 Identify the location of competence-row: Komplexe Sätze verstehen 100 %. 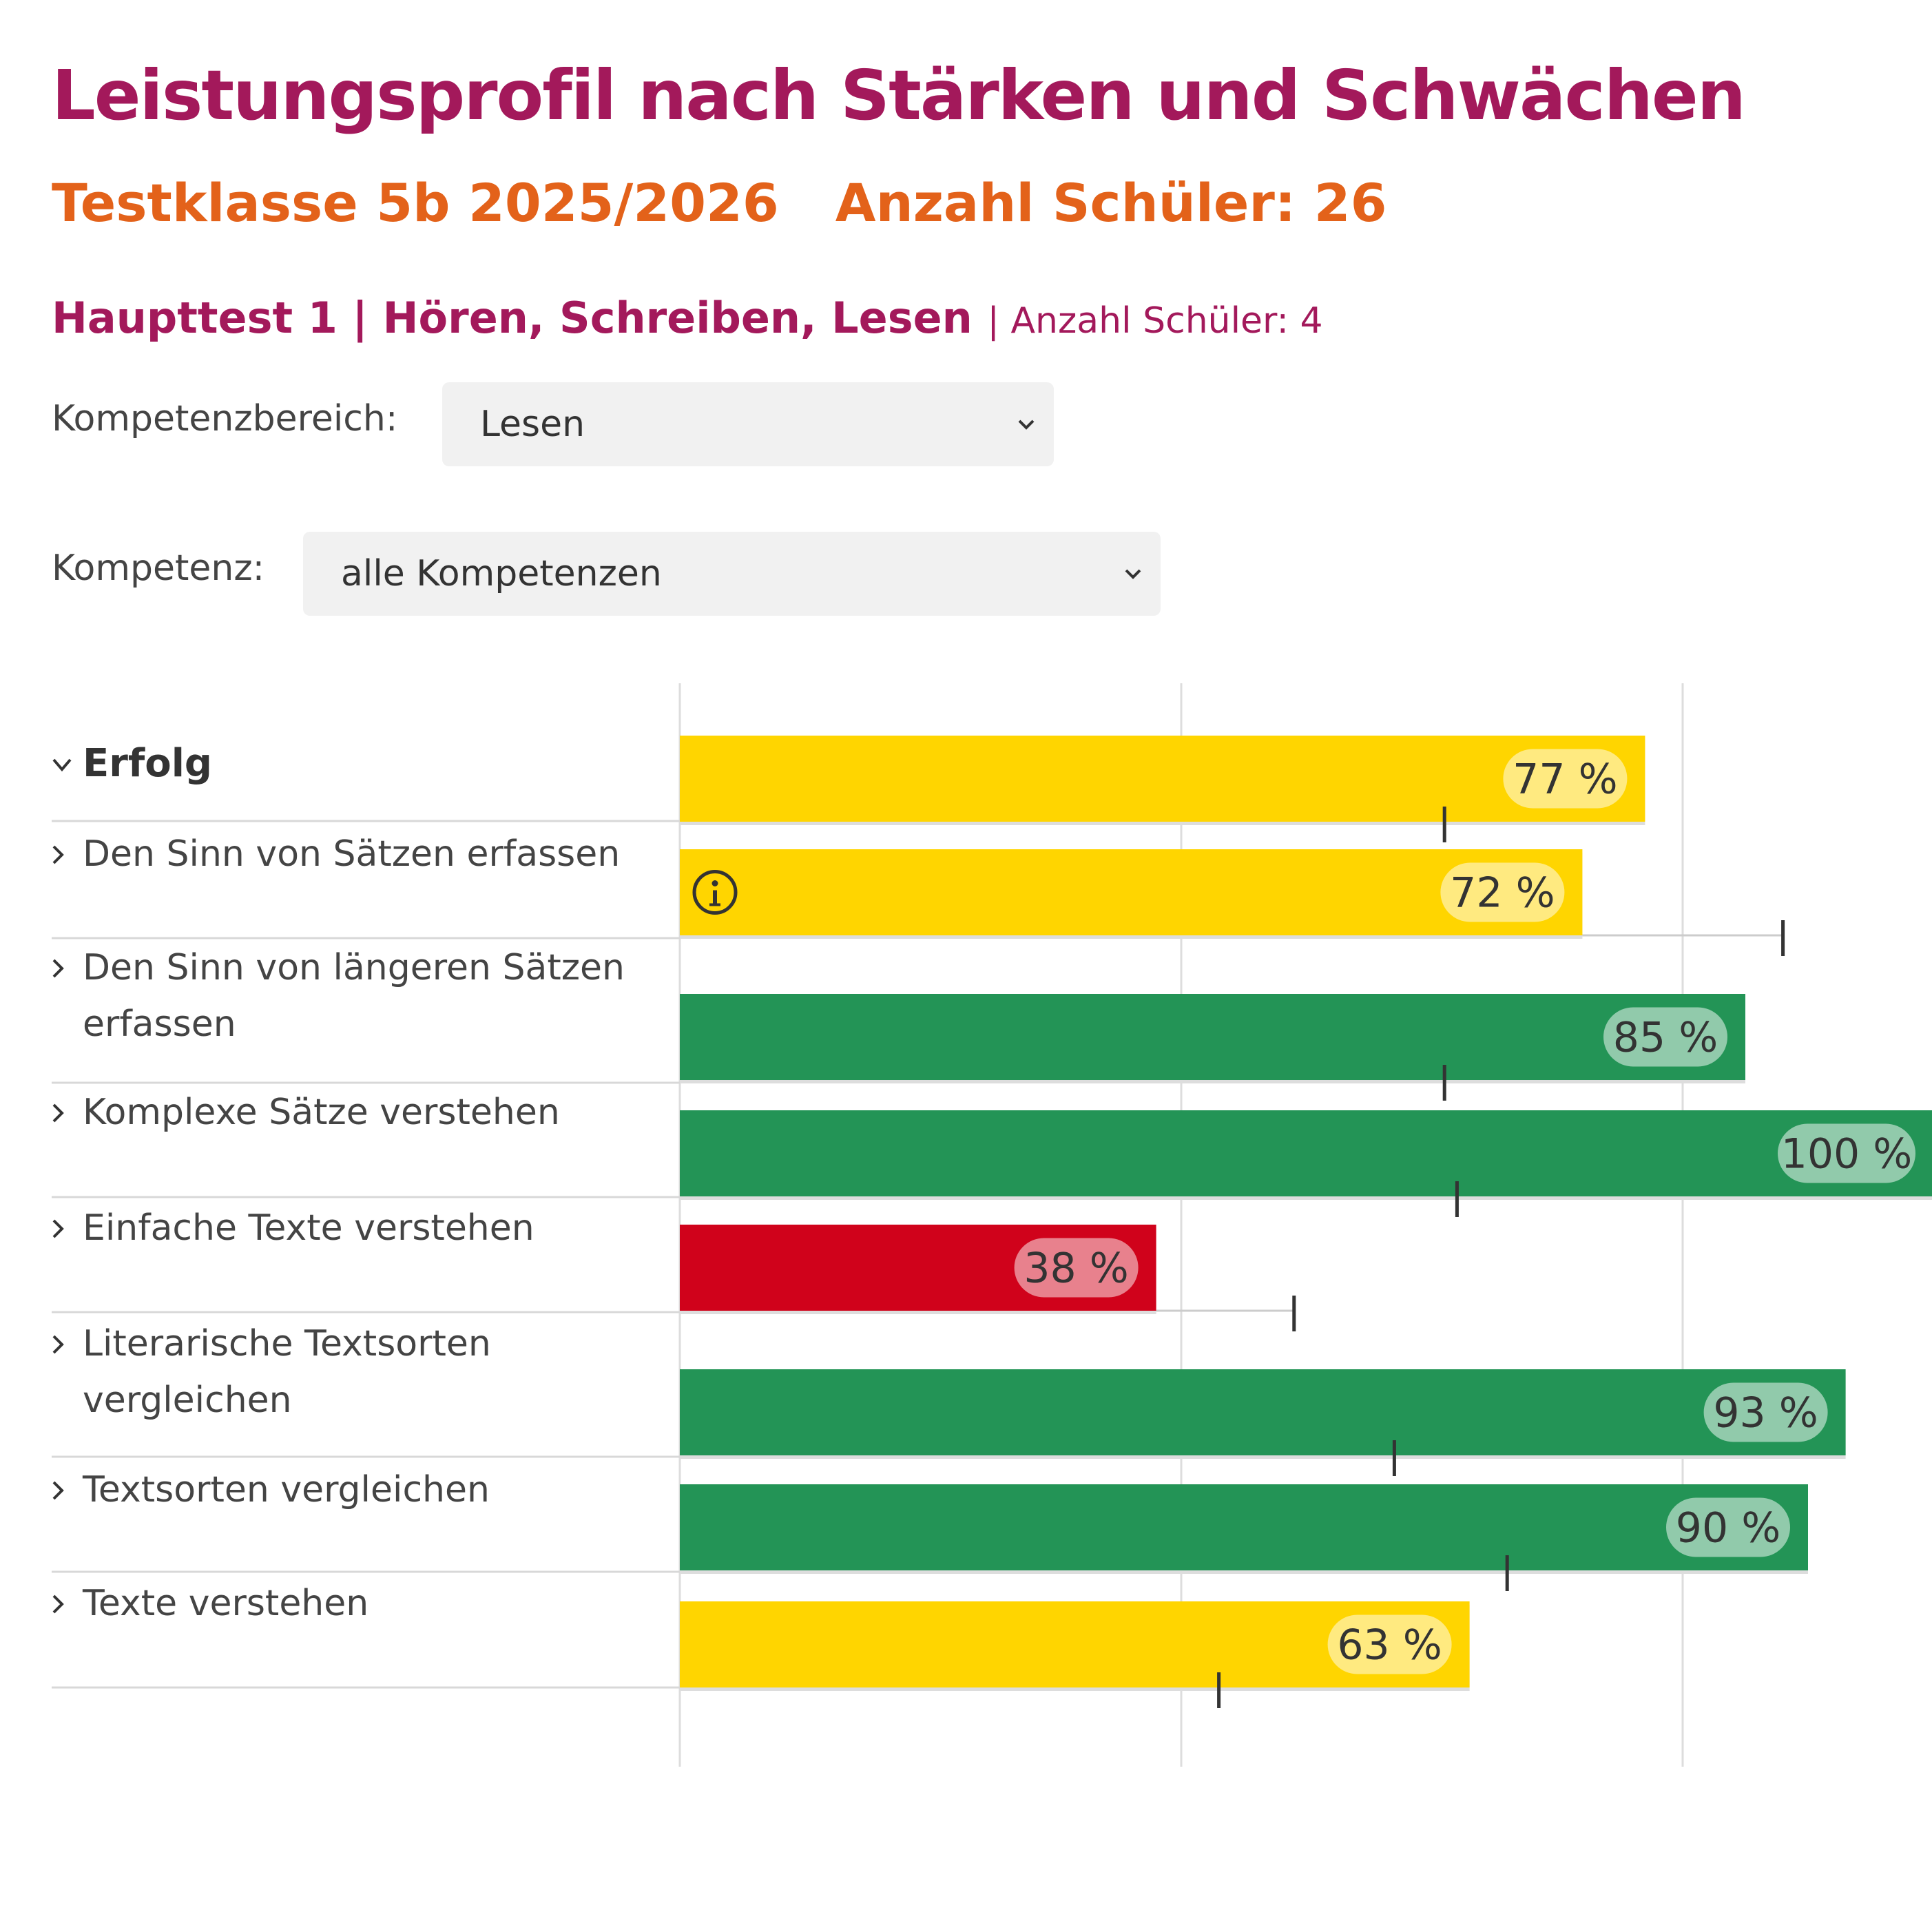
(992, 1154).